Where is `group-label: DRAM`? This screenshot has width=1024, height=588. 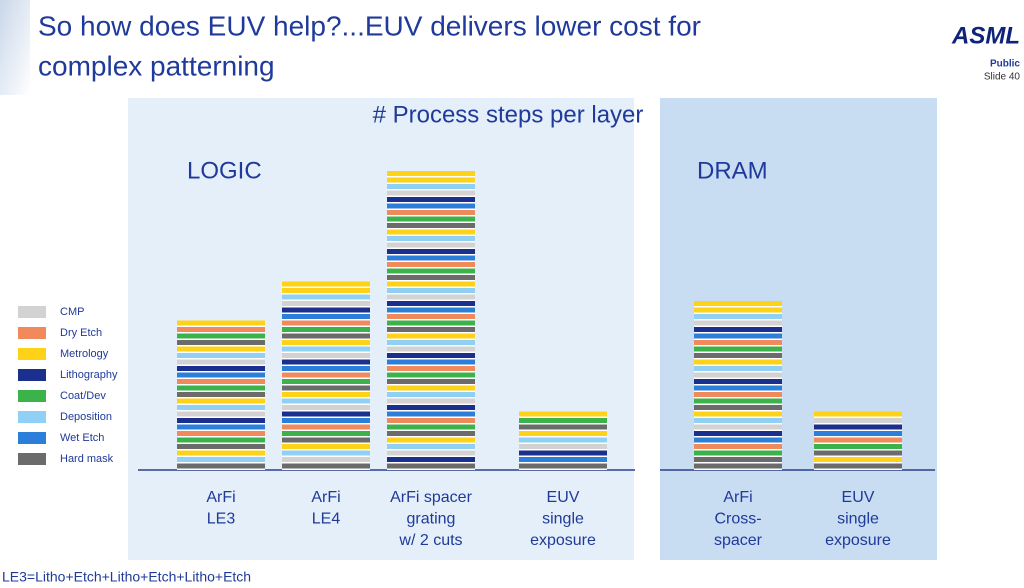
group-label: DRAM is located at coordinates (732, 170).